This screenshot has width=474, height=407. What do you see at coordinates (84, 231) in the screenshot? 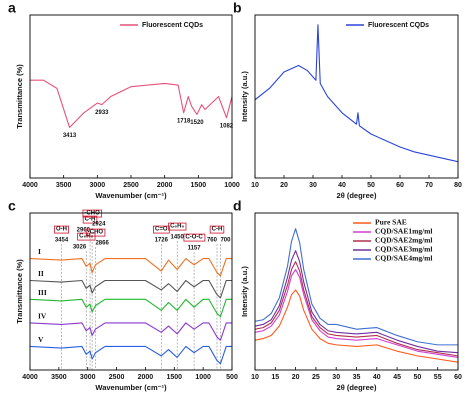
I see `annotation-value: 2960` at bounding box center [84, 231].